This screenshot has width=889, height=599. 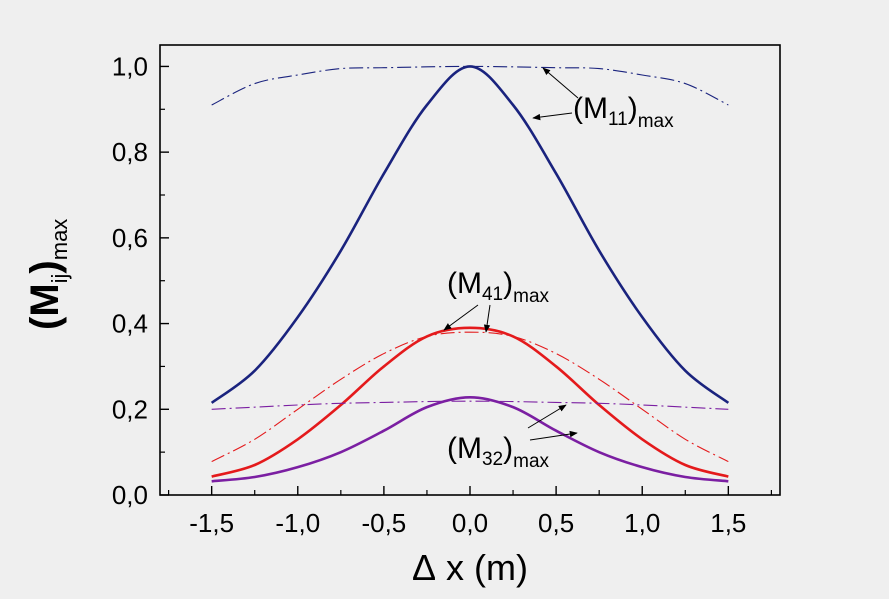 I want to click on x-tick-label: 1,0, so click(x=642, y=523).